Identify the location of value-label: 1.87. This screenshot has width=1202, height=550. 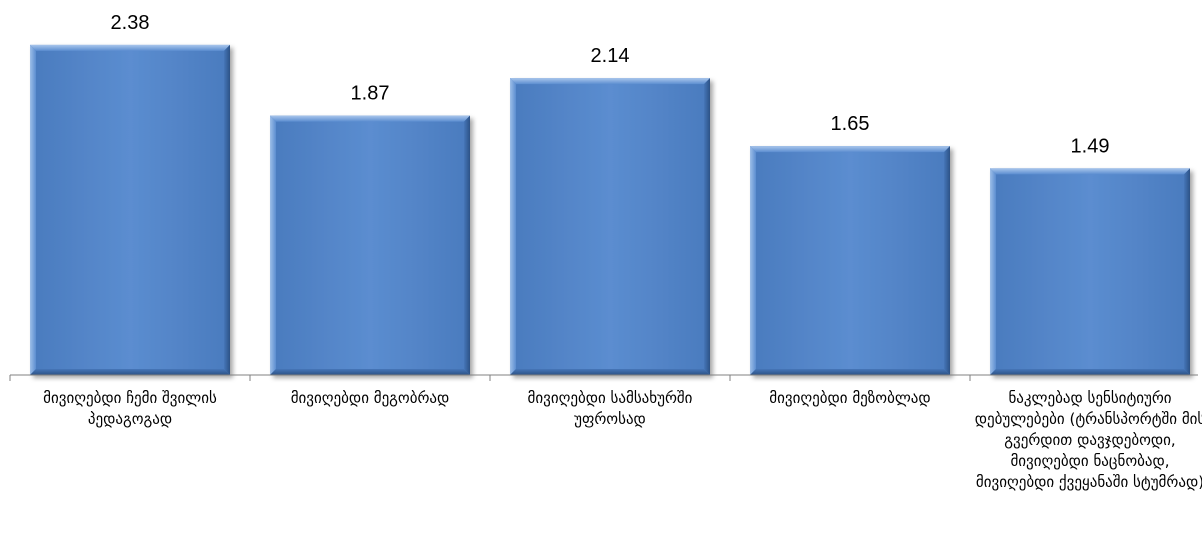
(370, 94).